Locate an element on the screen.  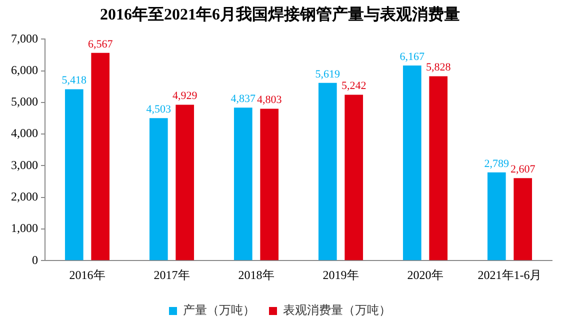
x-tick-label: 2017年 is located at coordinates (172, 275).